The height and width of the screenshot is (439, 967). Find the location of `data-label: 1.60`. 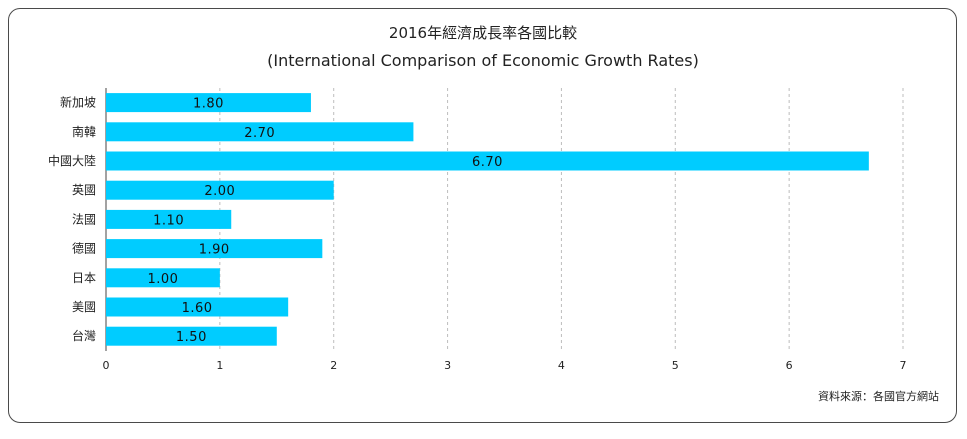

data-label: 1.60 is located at coordinates (197, 308).